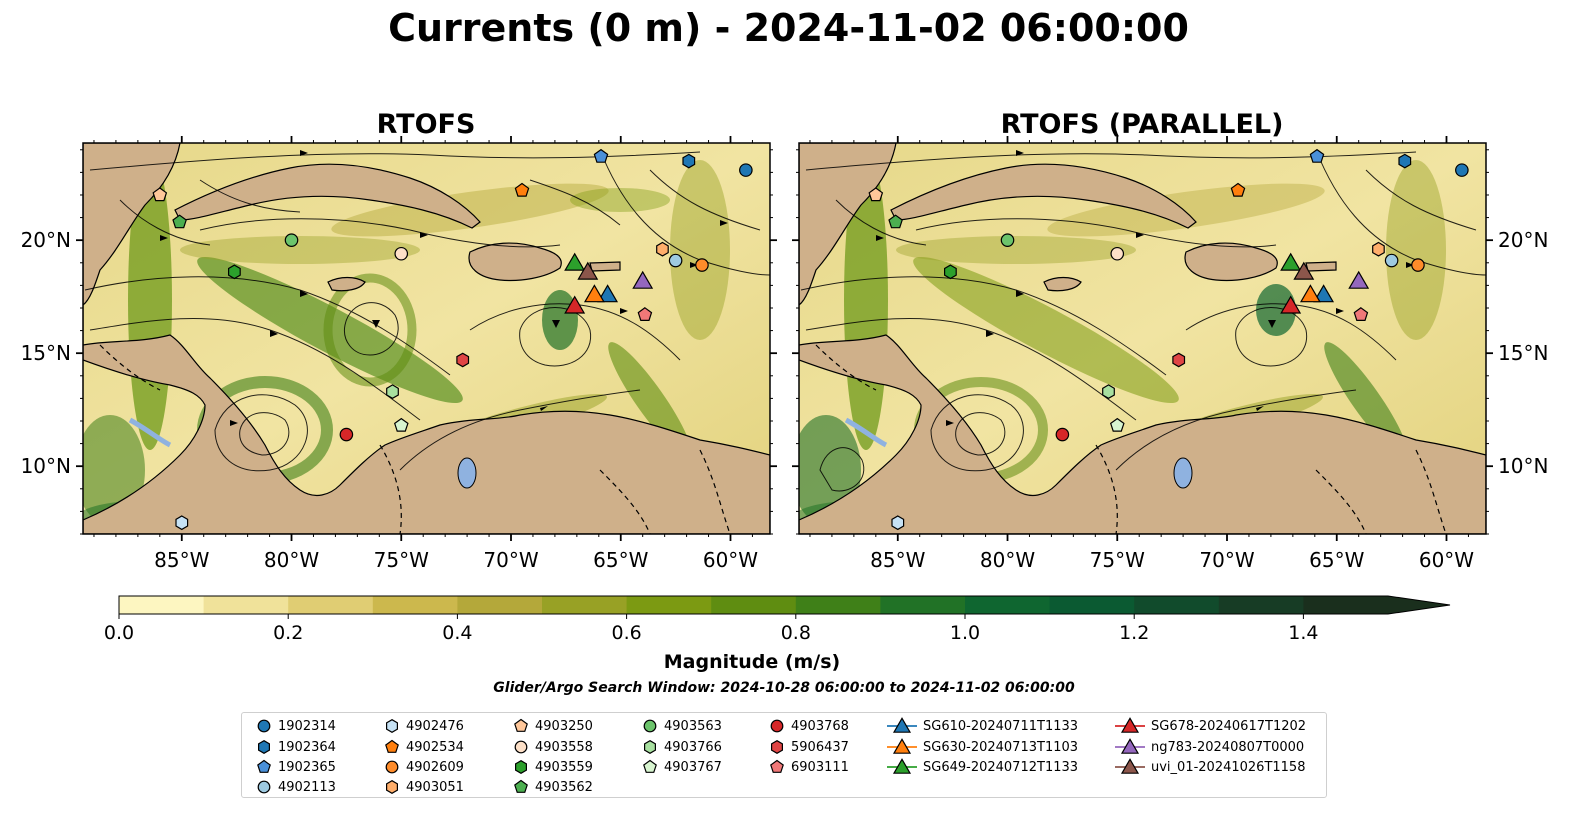 The width and height of the screenshot is (1577, 827). What do you see at coordinates (291, 560) in the screenshot?
I see `lon-tick-label: 80°W` at bounding box center [291, 560].